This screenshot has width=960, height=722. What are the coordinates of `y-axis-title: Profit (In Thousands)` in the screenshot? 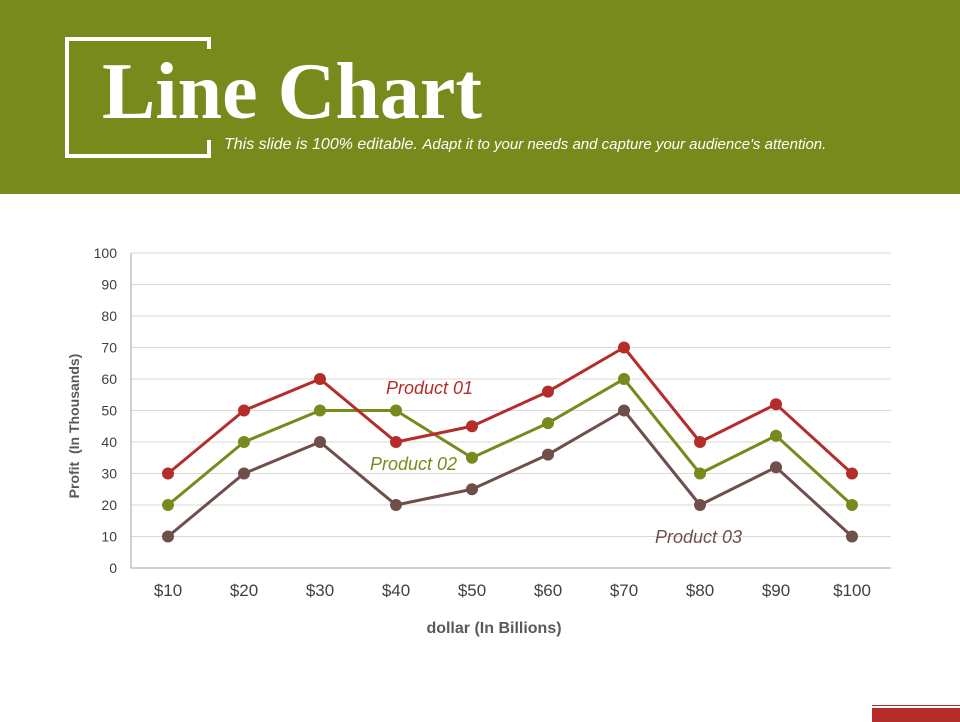 It's located at (74, 426).